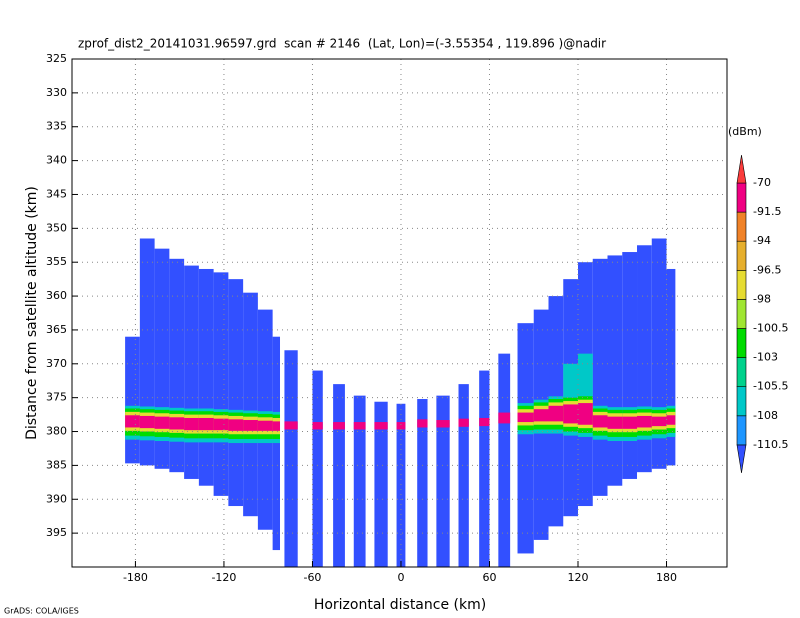  What do you see at coordinates (767, 211) in the screenshot?
I see `colorbar-label: -91.5` at bounding box center [767, 211].